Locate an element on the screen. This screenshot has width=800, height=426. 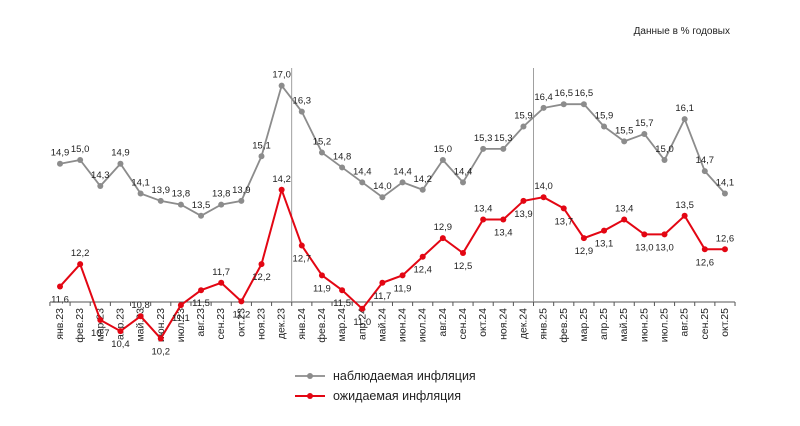
x-tick-label: апр.24 is located at coordinates (362, 324).